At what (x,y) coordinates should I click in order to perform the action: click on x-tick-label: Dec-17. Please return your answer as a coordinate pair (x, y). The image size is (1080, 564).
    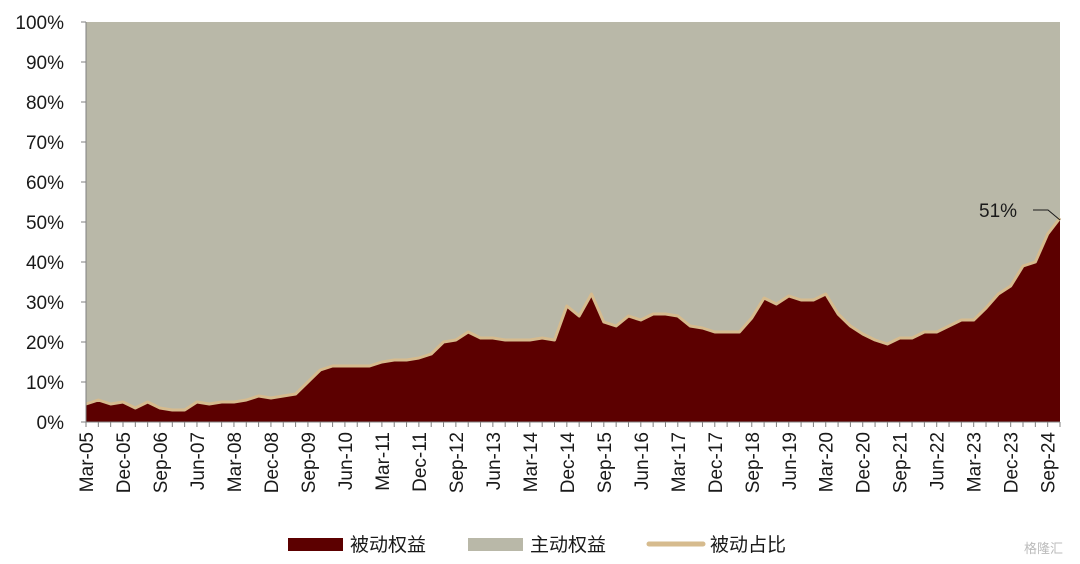
    Looking at the image, I should click on (716, 462).